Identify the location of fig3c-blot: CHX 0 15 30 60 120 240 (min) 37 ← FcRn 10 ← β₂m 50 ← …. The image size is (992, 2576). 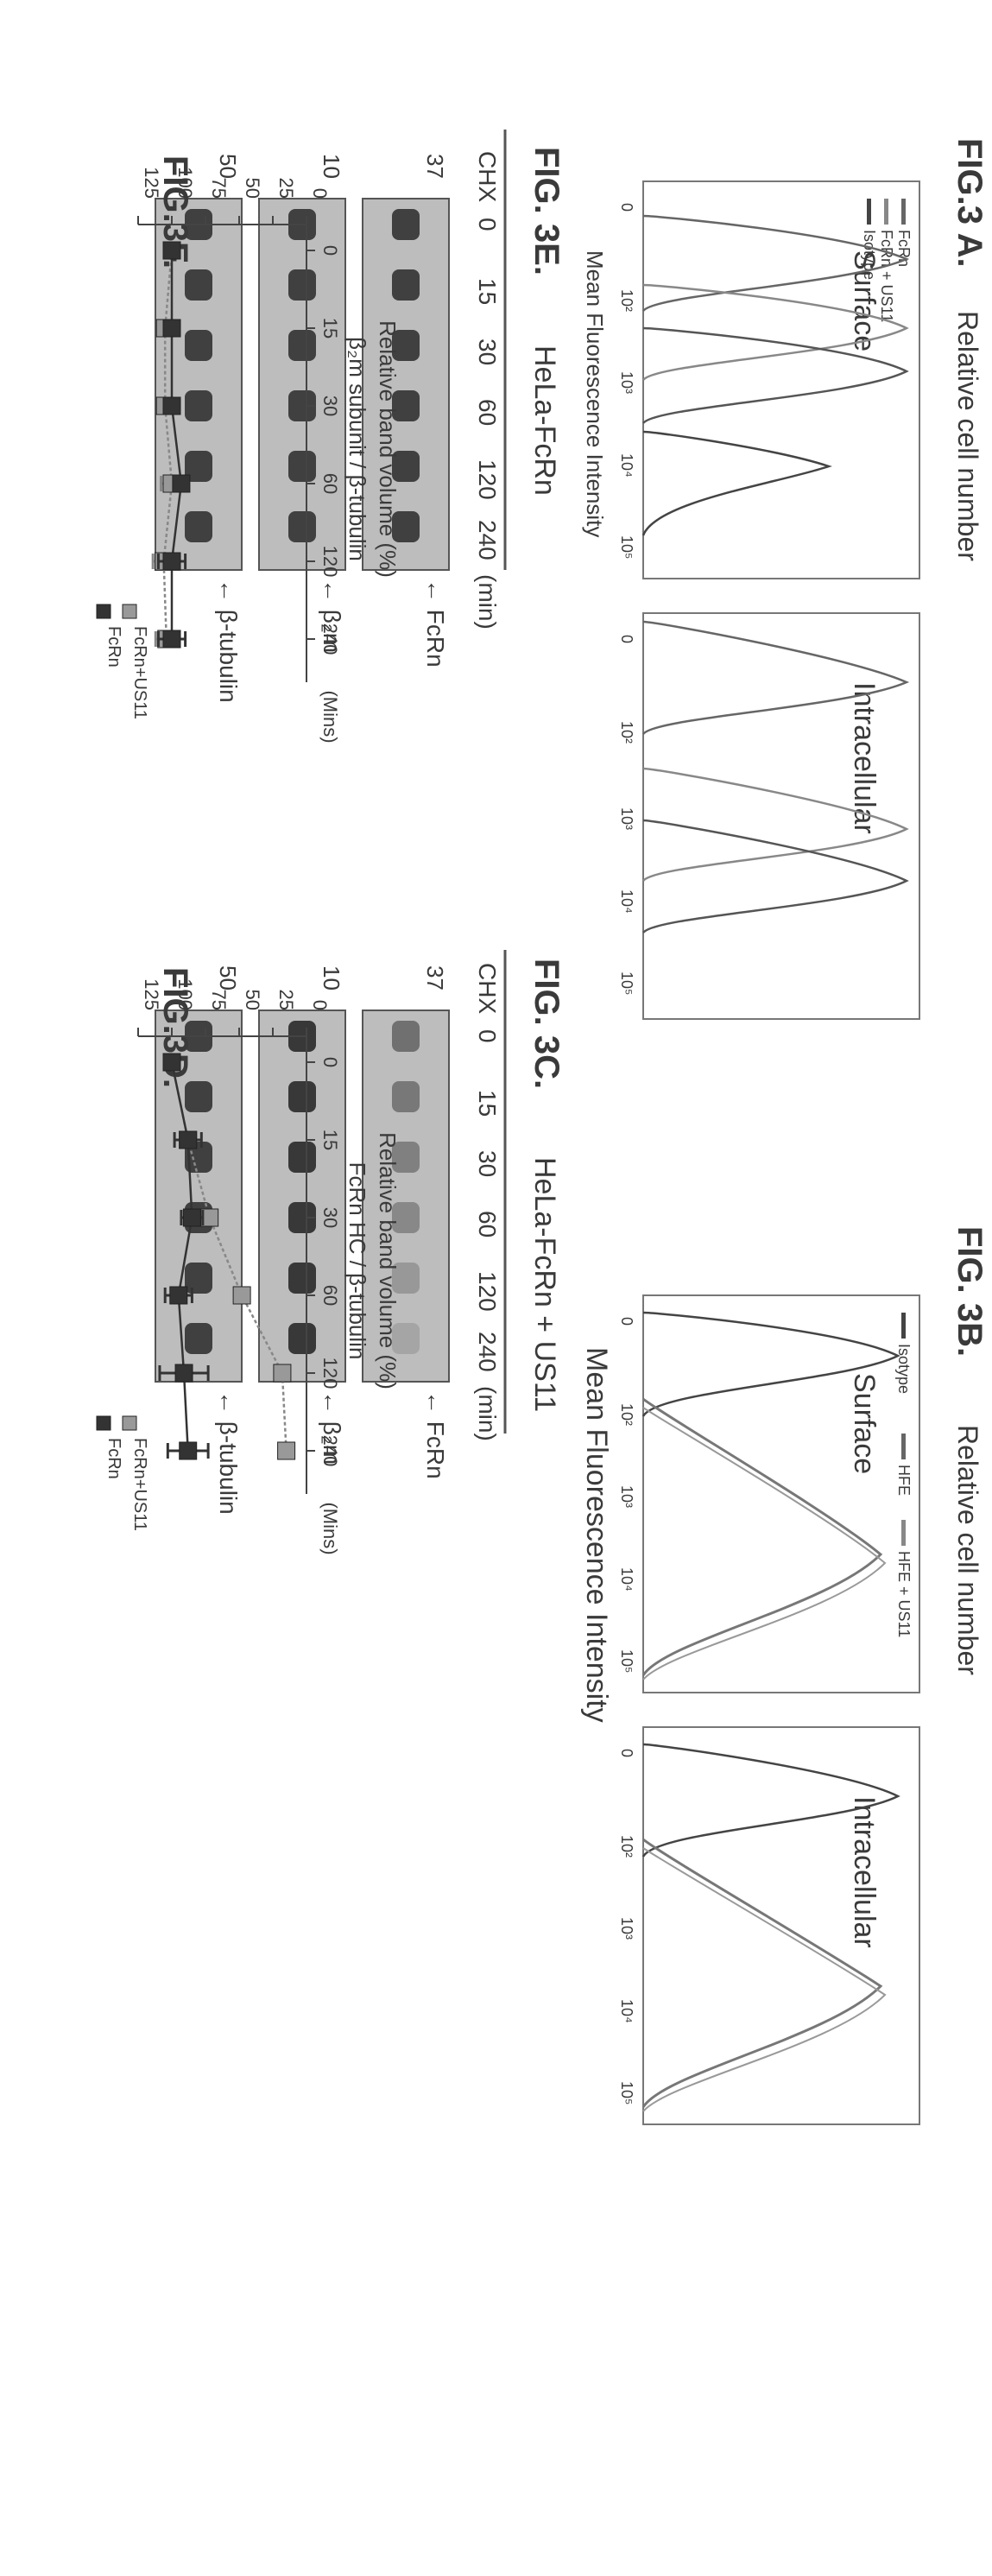
(328, 1239).